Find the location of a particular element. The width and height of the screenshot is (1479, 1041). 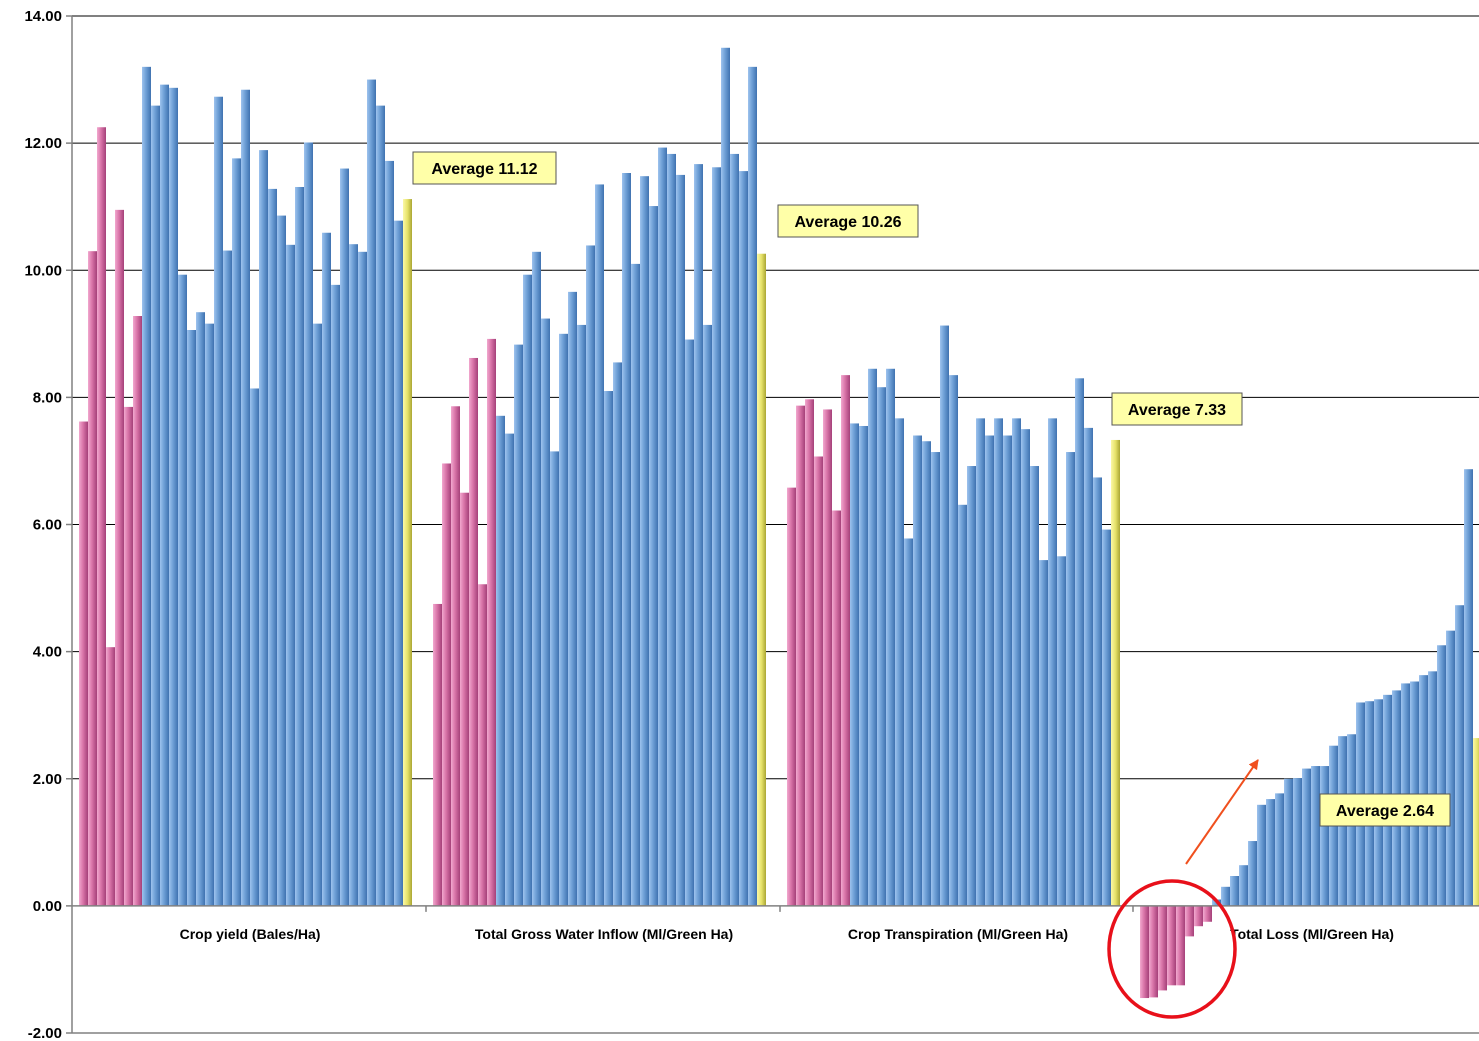

y-tick-label: 8.00 is located at coordinates (47, 397).